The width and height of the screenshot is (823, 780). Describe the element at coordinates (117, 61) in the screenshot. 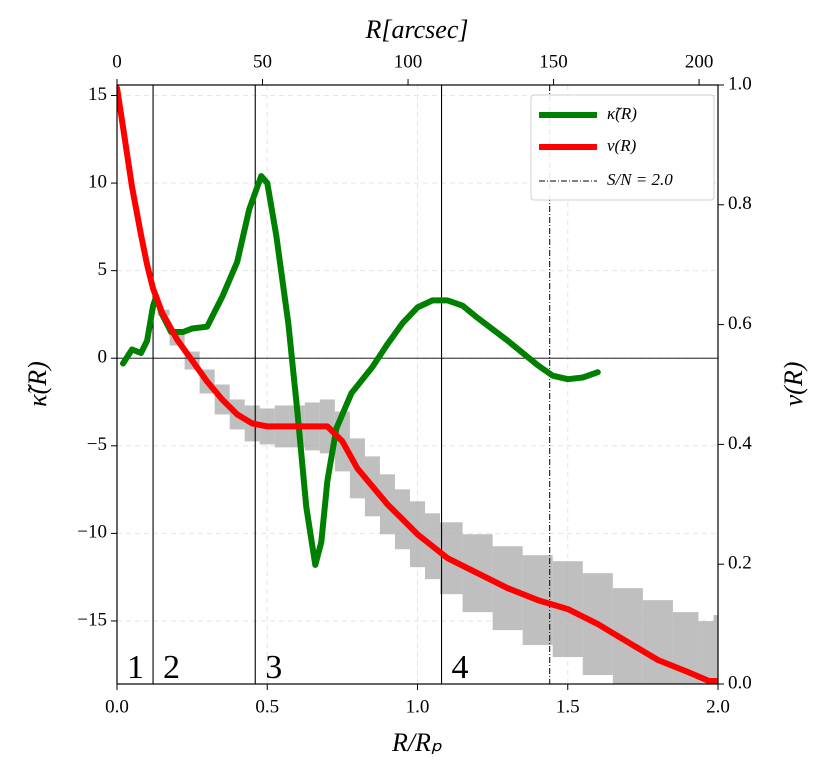

I see `x2-tick-label: 0` at that location.